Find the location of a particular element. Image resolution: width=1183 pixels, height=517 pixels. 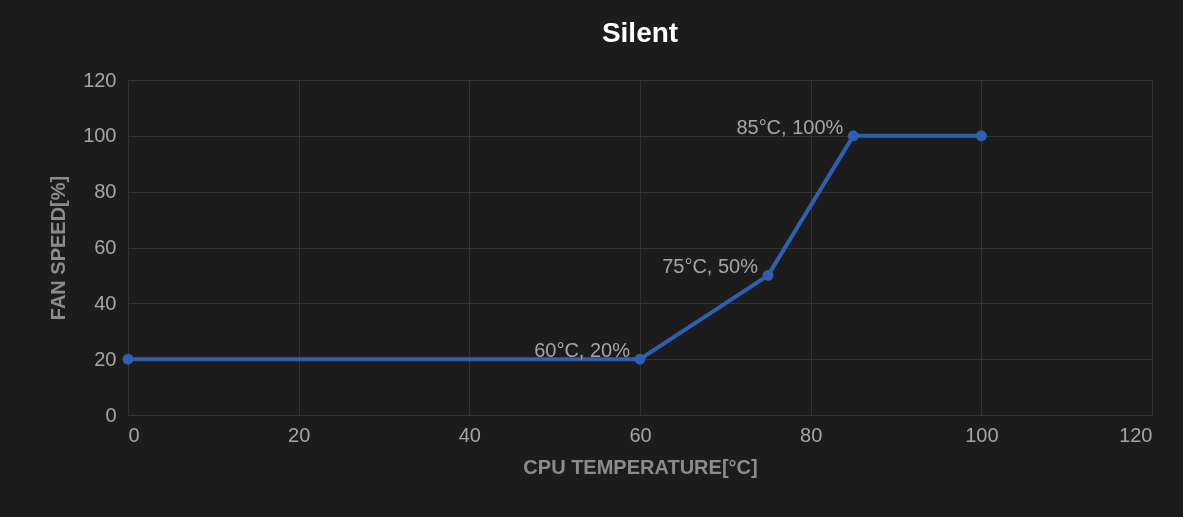

x-axis-title: CPU TEMPERATURE[°C] is located at coordinates (640, 466).